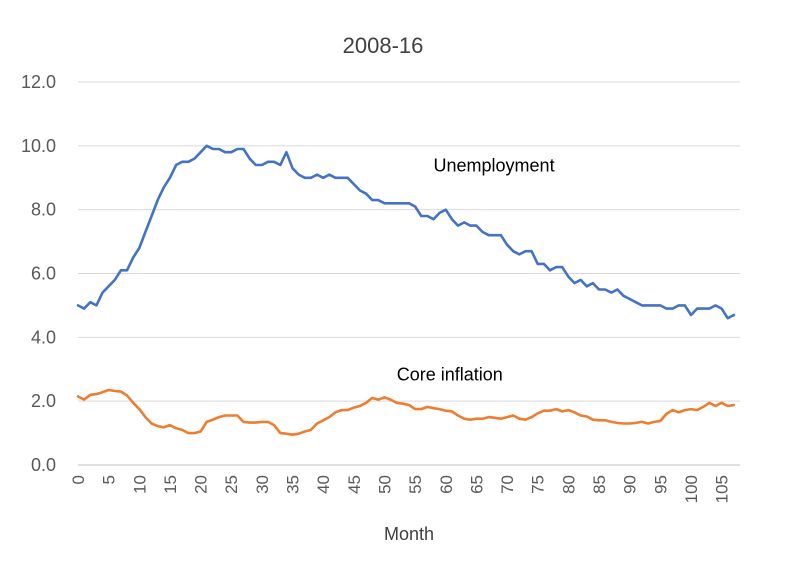 The height and width of the screenshot is (574, 785). I want to click on x-tick-label: 15, so click(170, 484).